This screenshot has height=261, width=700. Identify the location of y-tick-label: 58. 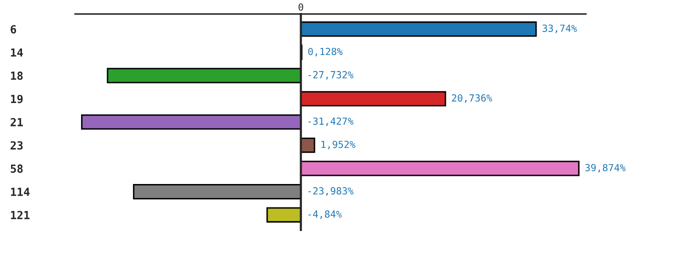
(16, 168).